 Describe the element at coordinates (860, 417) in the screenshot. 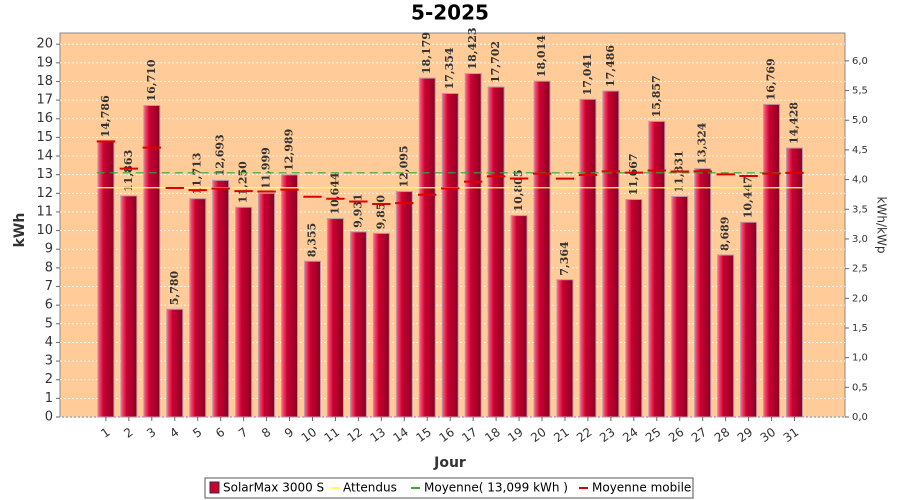

I see `y2-tick-label: 0,0` at that location.